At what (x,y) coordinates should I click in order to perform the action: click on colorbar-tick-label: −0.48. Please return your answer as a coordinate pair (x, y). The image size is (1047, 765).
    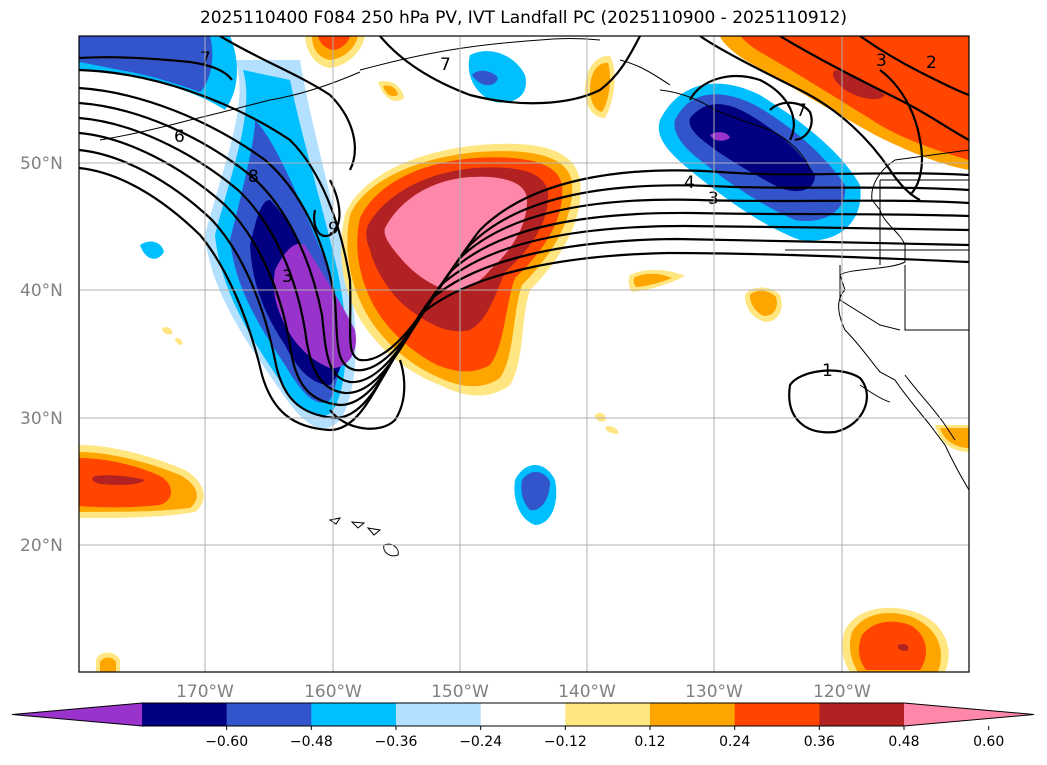
    Looking at the image, I should click on (311, 742).